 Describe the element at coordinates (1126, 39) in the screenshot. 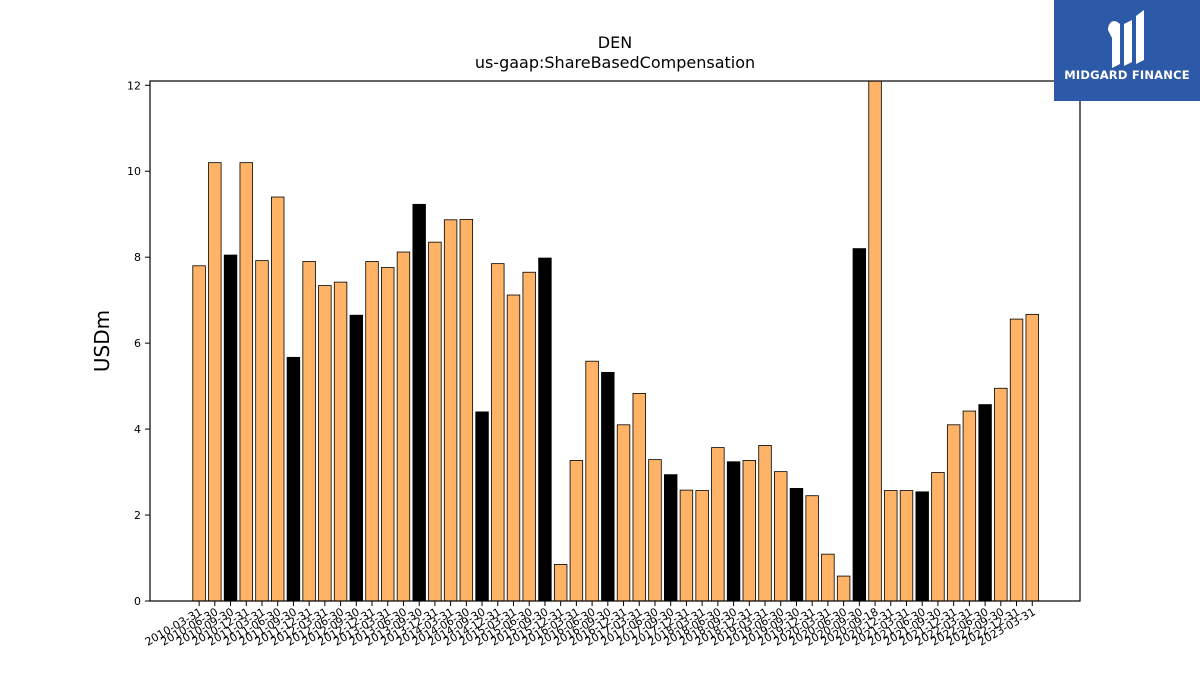

I see `midgard-logo-icon` at that location.